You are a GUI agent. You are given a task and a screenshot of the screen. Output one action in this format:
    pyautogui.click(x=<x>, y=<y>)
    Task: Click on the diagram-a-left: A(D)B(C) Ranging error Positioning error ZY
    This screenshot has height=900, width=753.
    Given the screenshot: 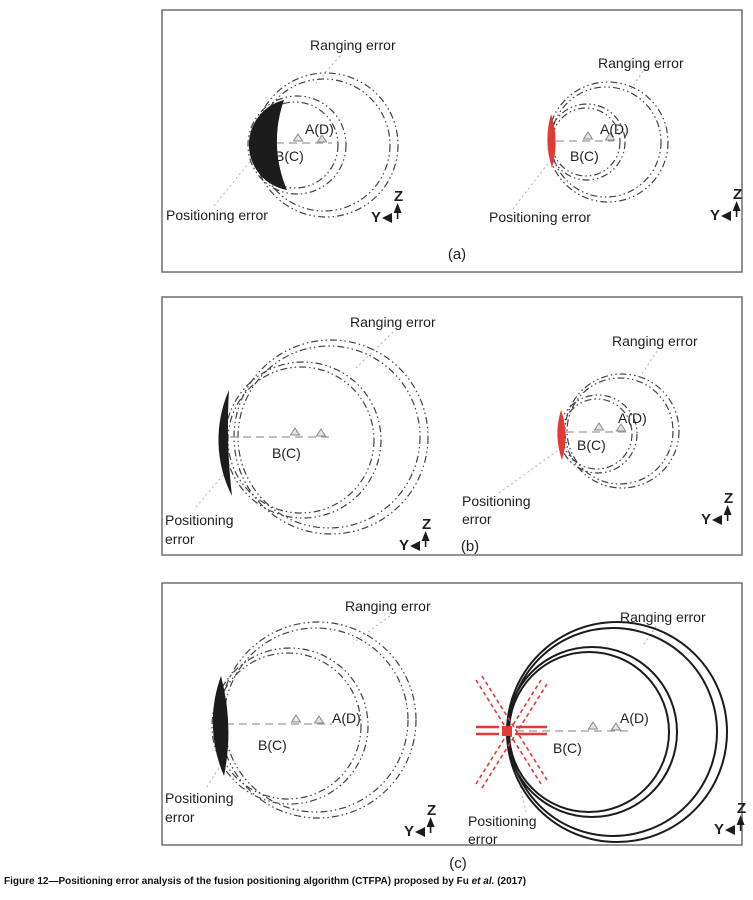 What is the action you would take?
    pyautogui.click(x=284, y=131)
    